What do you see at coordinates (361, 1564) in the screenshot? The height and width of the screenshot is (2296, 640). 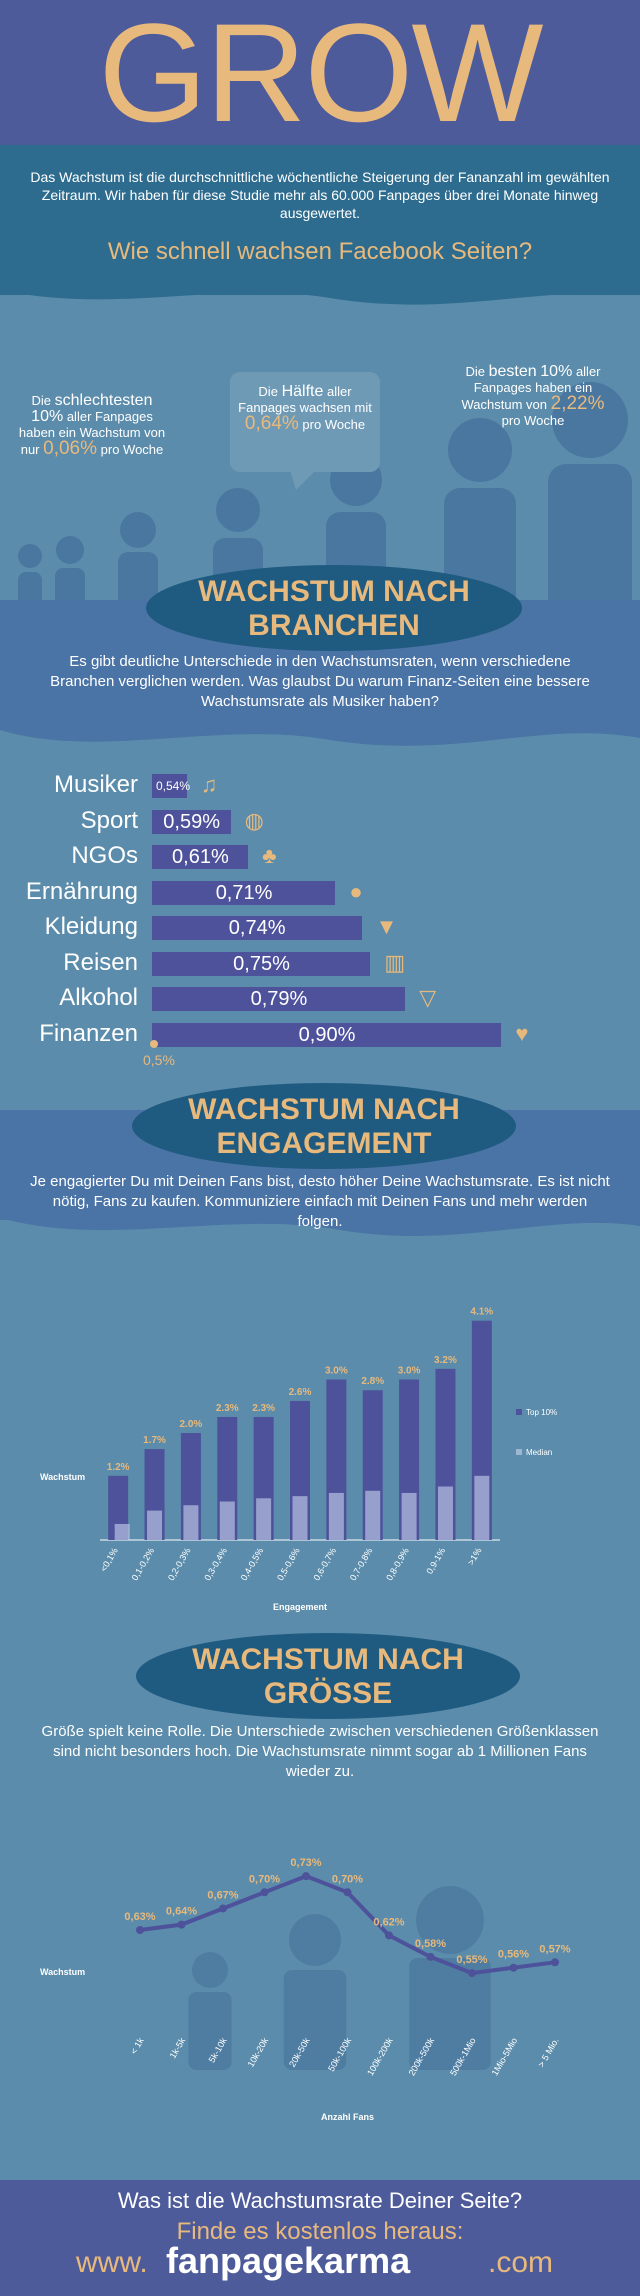 I see `engagement-tick-label: 0,7-0,8%` at bounding box center [361, 1564].